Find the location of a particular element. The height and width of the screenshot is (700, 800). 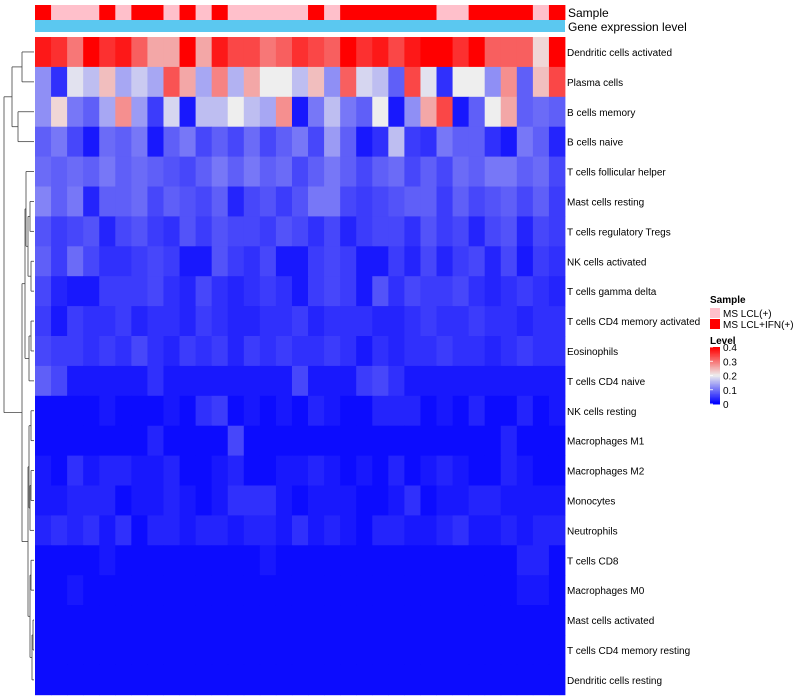

legend-sample-swatch is located at coordinates (715, 313).